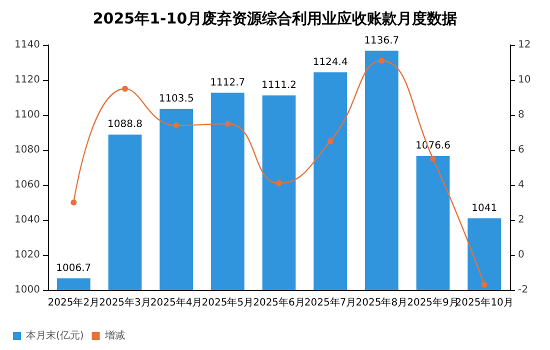 Image resolution: width=550 pixels, height=350 pixels. I want to click on y2-tick-label: 2, so click(521, 220).